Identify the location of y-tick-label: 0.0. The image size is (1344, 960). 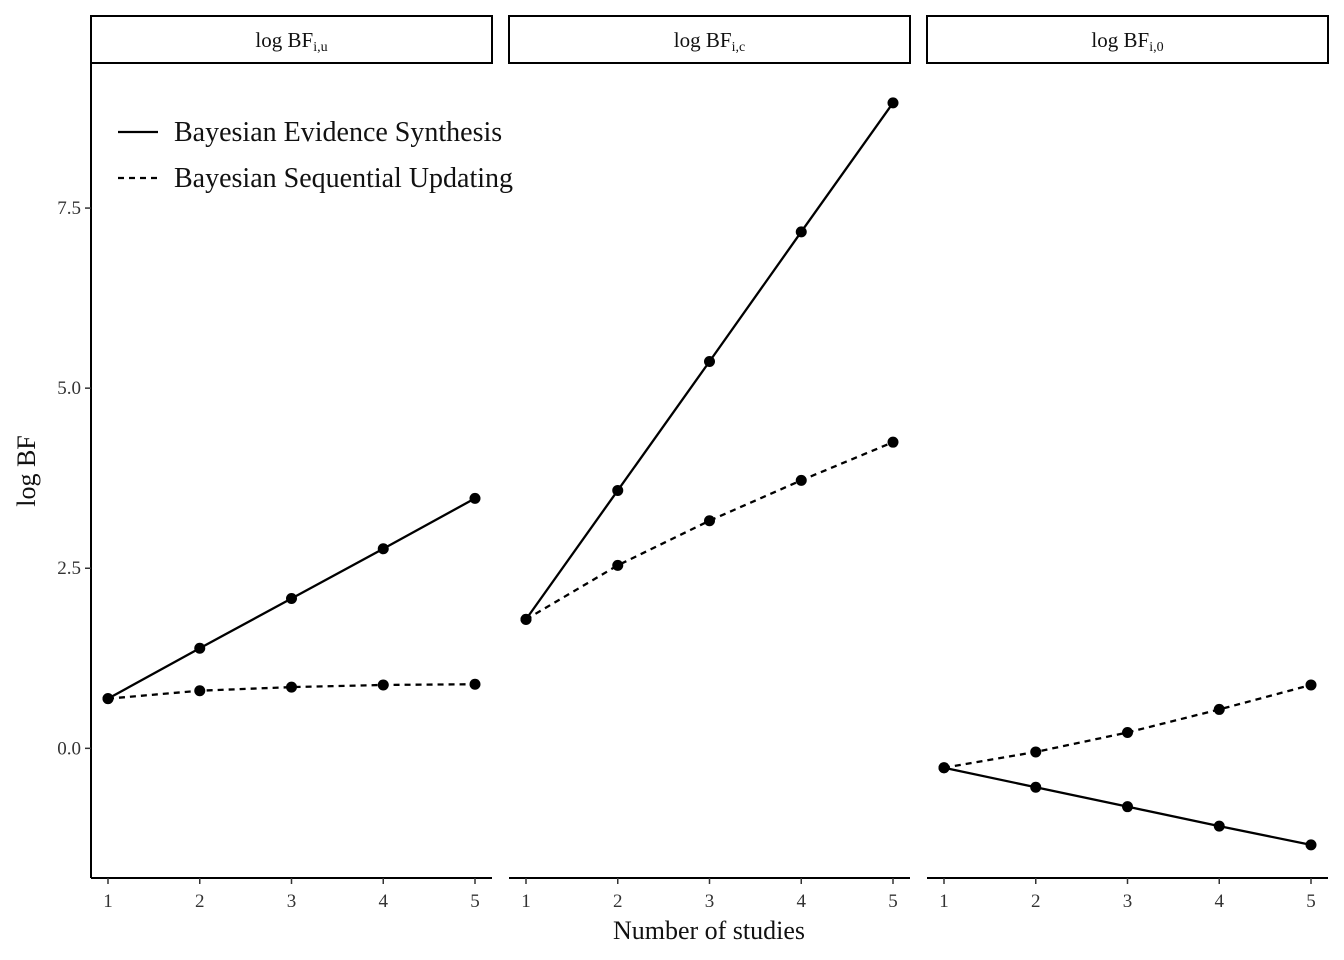
(69, 748).